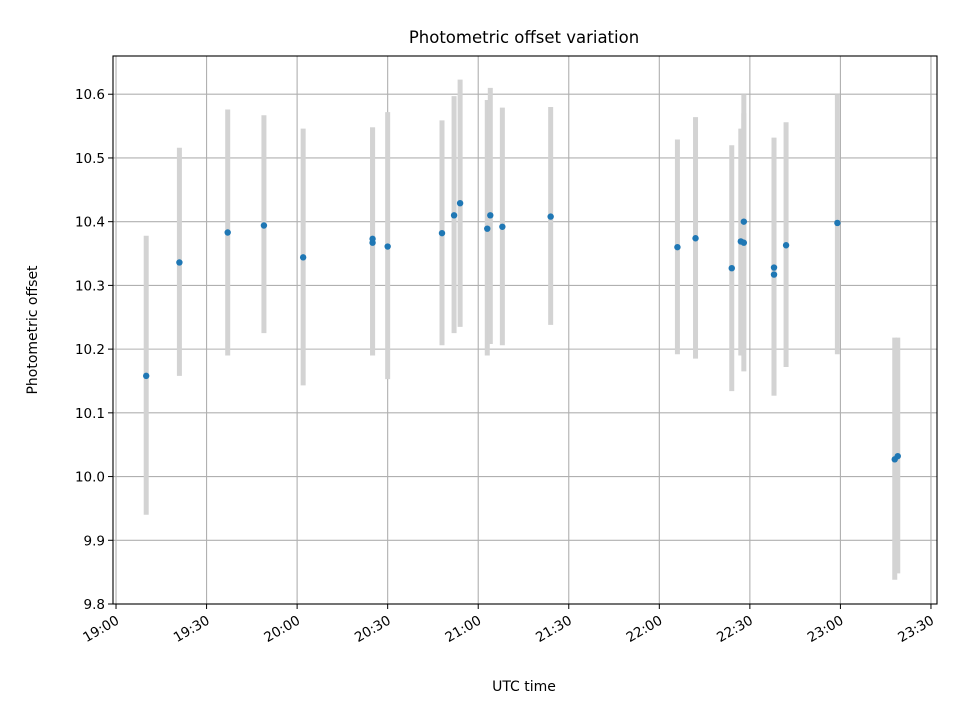 This screenshot has height=720, width=960. What do you see at coordinates (90, 223) in the screenshot?
I see `y-tick-label: 10.4` at bounding box center [90, 223].